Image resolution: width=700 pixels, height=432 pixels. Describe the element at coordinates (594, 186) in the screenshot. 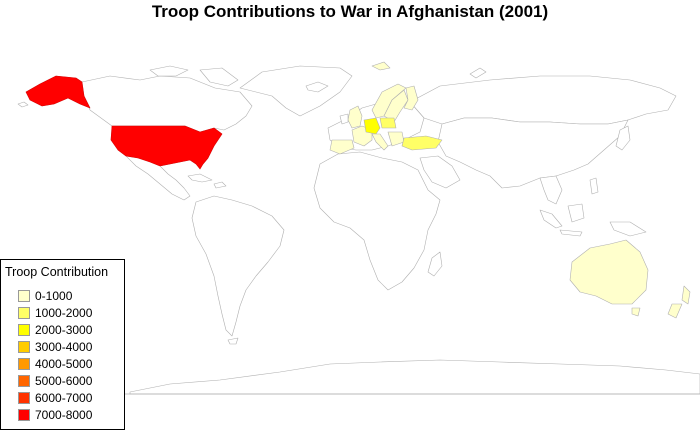

I see `region-philippines` at that location.